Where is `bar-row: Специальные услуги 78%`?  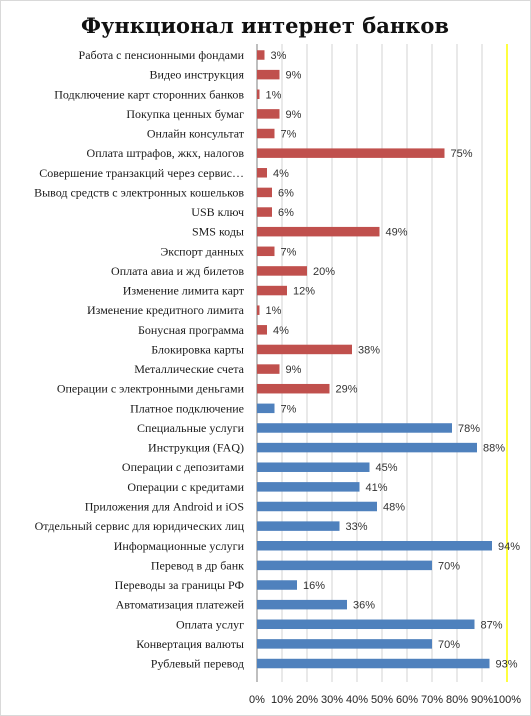
bar-row: Специальные услуги 78% is located at coordinates (308, 428).